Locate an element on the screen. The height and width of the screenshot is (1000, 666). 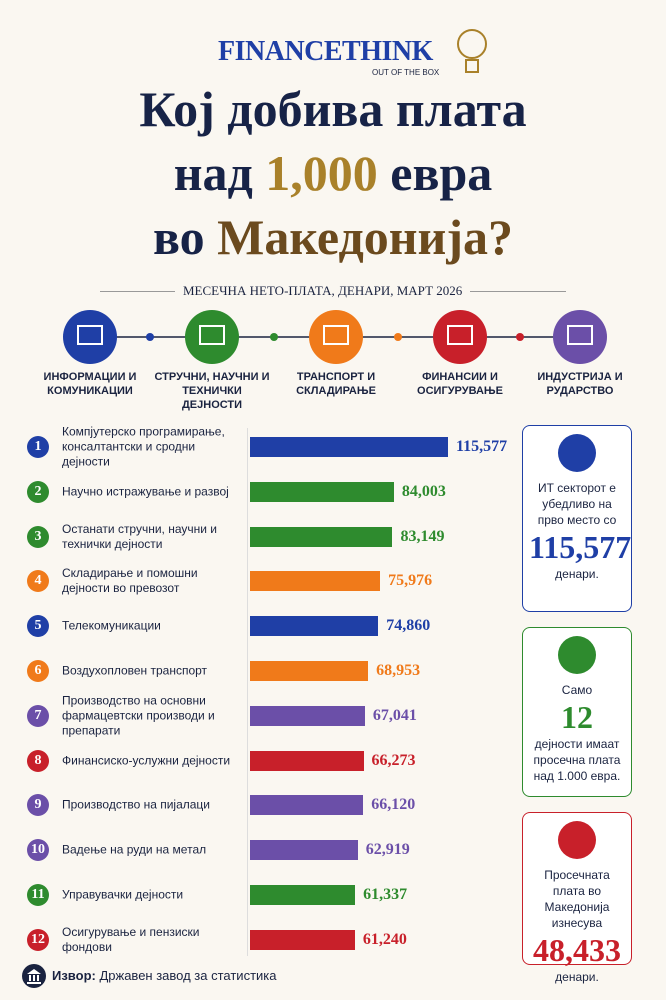
source: Извор: Државен завод за статистика is located at coordinates (164, 975).